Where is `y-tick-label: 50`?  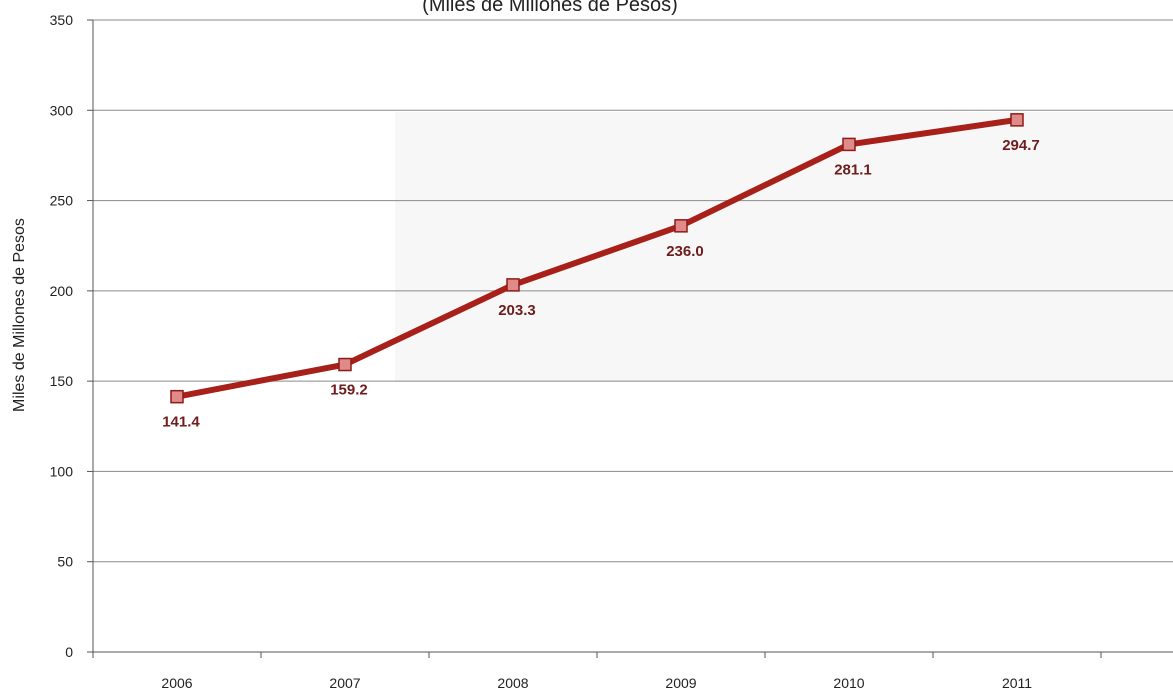
y-tick-label: 50 is located at coordinates (65, 562).